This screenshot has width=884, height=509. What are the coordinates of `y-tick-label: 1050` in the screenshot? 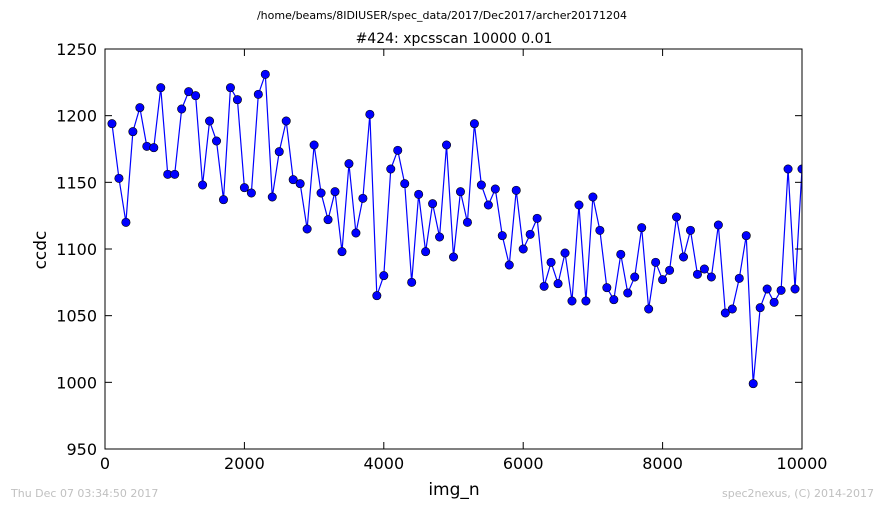 It's located at (76, 316).